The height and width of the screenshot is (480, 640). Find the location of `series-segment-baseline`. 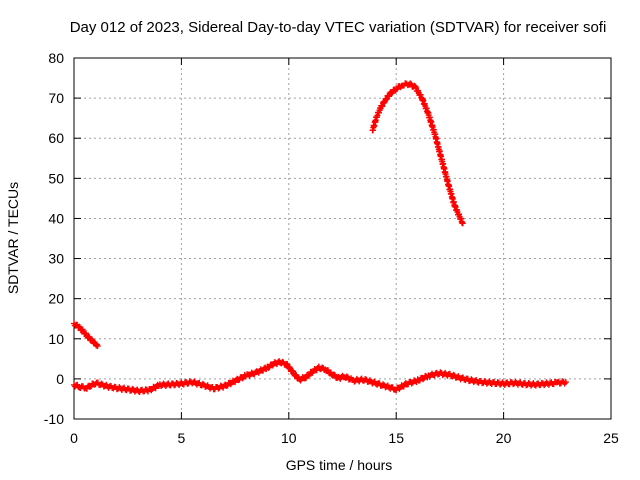

series-segment-baseline is located at coordinates (320, 377).